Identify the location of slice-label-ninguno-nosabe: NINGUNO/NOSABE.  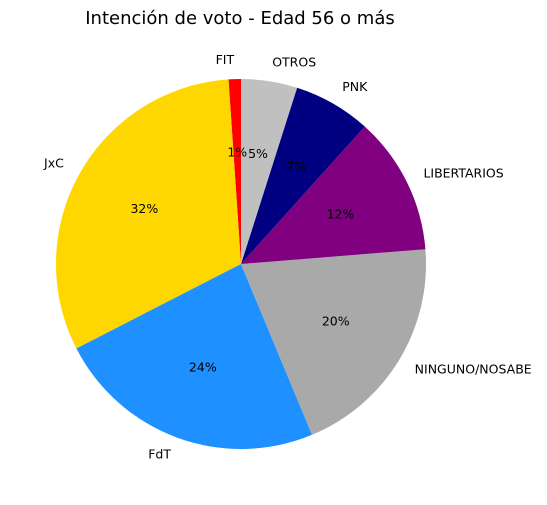
(473, 369).